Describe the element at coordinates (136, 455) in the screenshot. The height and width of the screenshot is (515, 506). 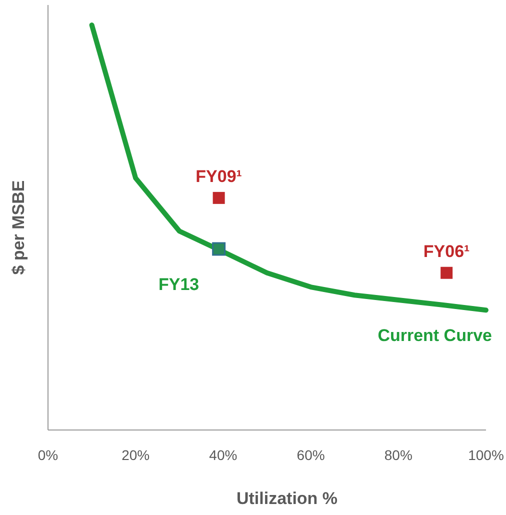
I see `x-tick-label: 20%` at that location.